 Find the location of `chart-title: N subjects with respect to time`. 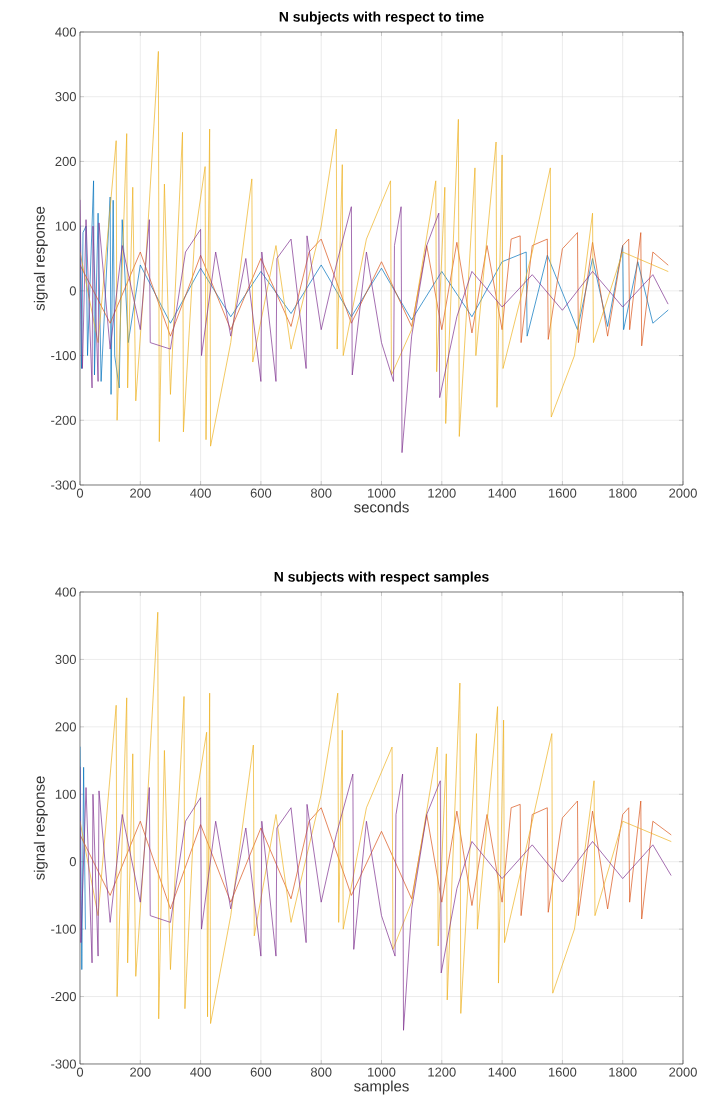

chart-title: N subjects with respect to time is located at coordinates (381, 18).